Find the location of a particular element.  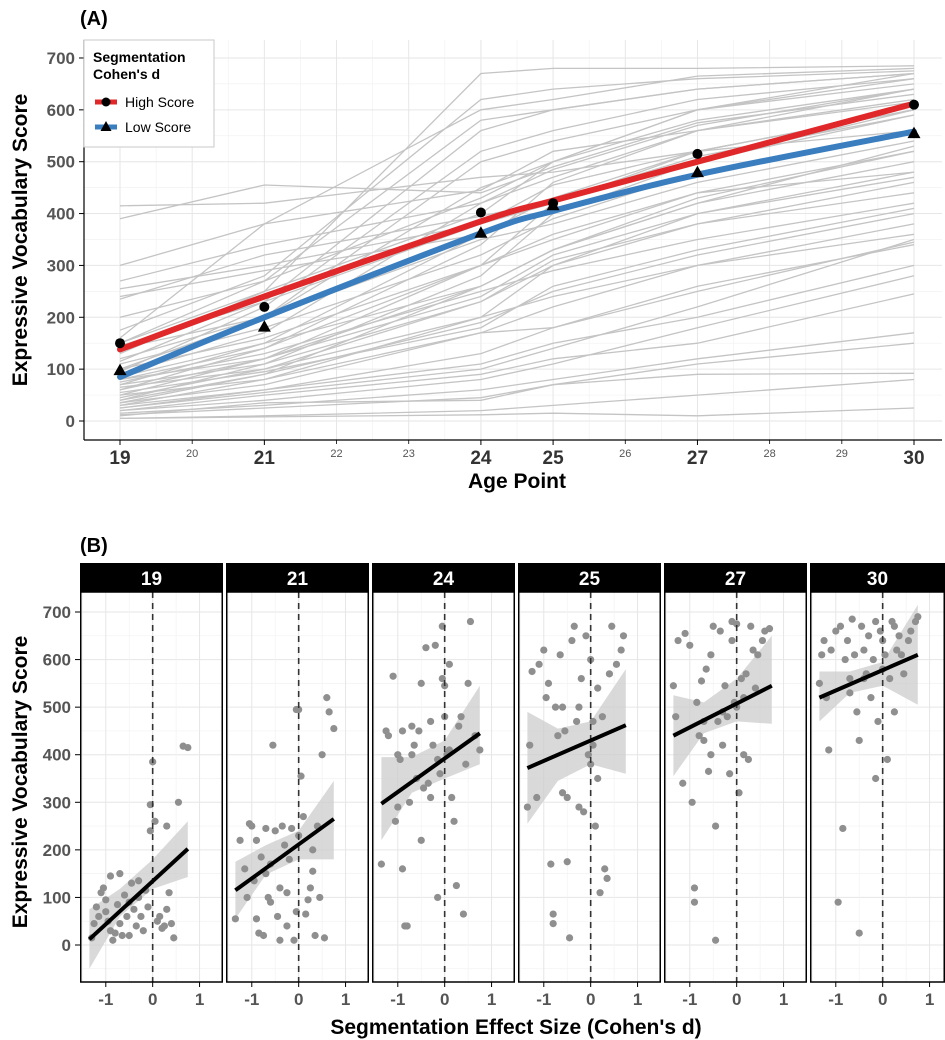

b-ytick-label: 400 is located at coordinates (57, 755).